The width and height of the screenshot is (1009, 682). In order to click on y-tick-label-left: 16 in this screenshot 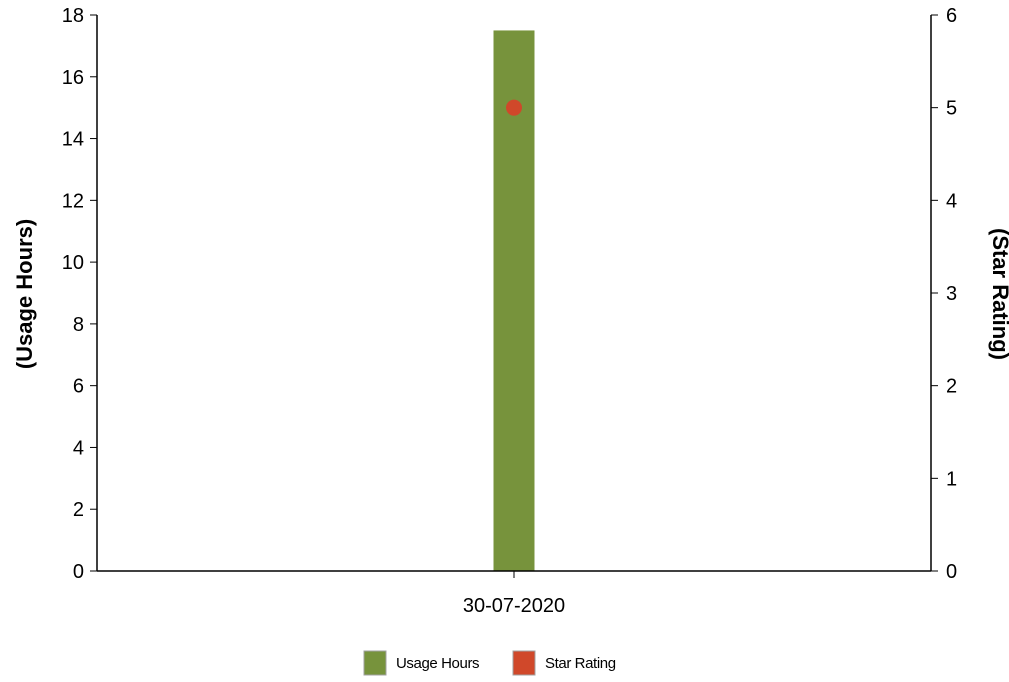, I will do `click(73, 78)`.